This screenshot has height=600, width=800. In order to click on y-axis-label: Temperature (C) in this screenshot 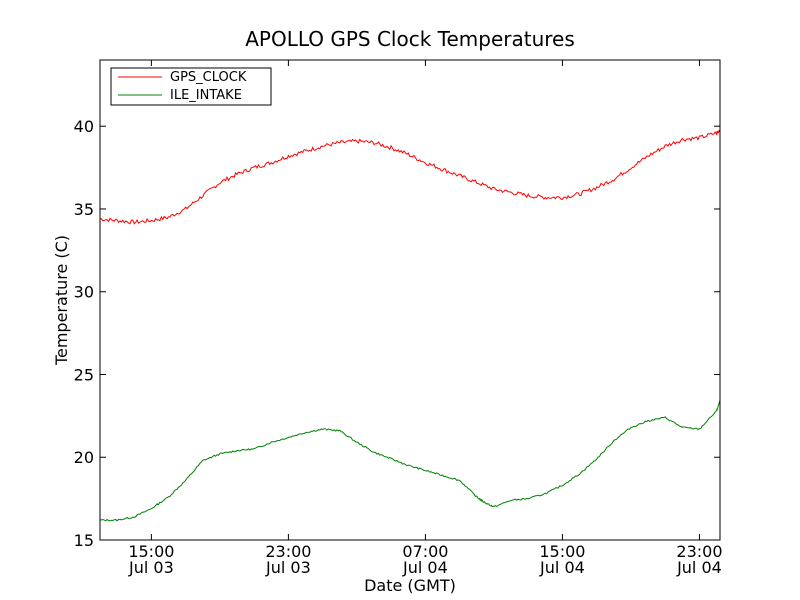, I will do `click(61, 300)`.